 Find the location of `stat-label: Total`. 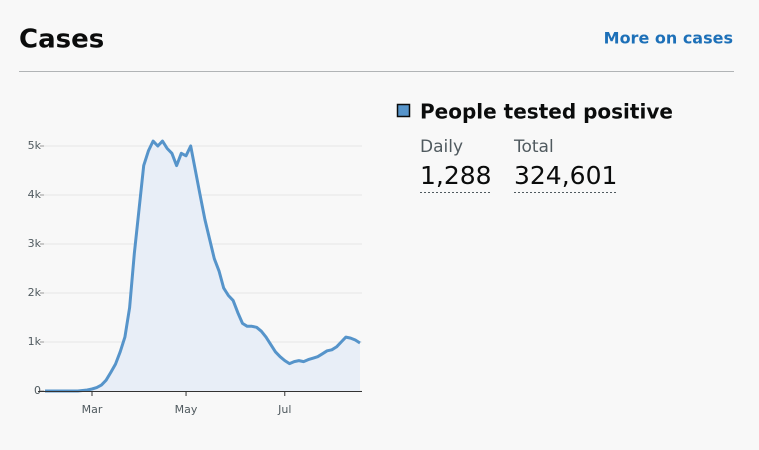

stat-label: Total is located at coordinates (533, 147).